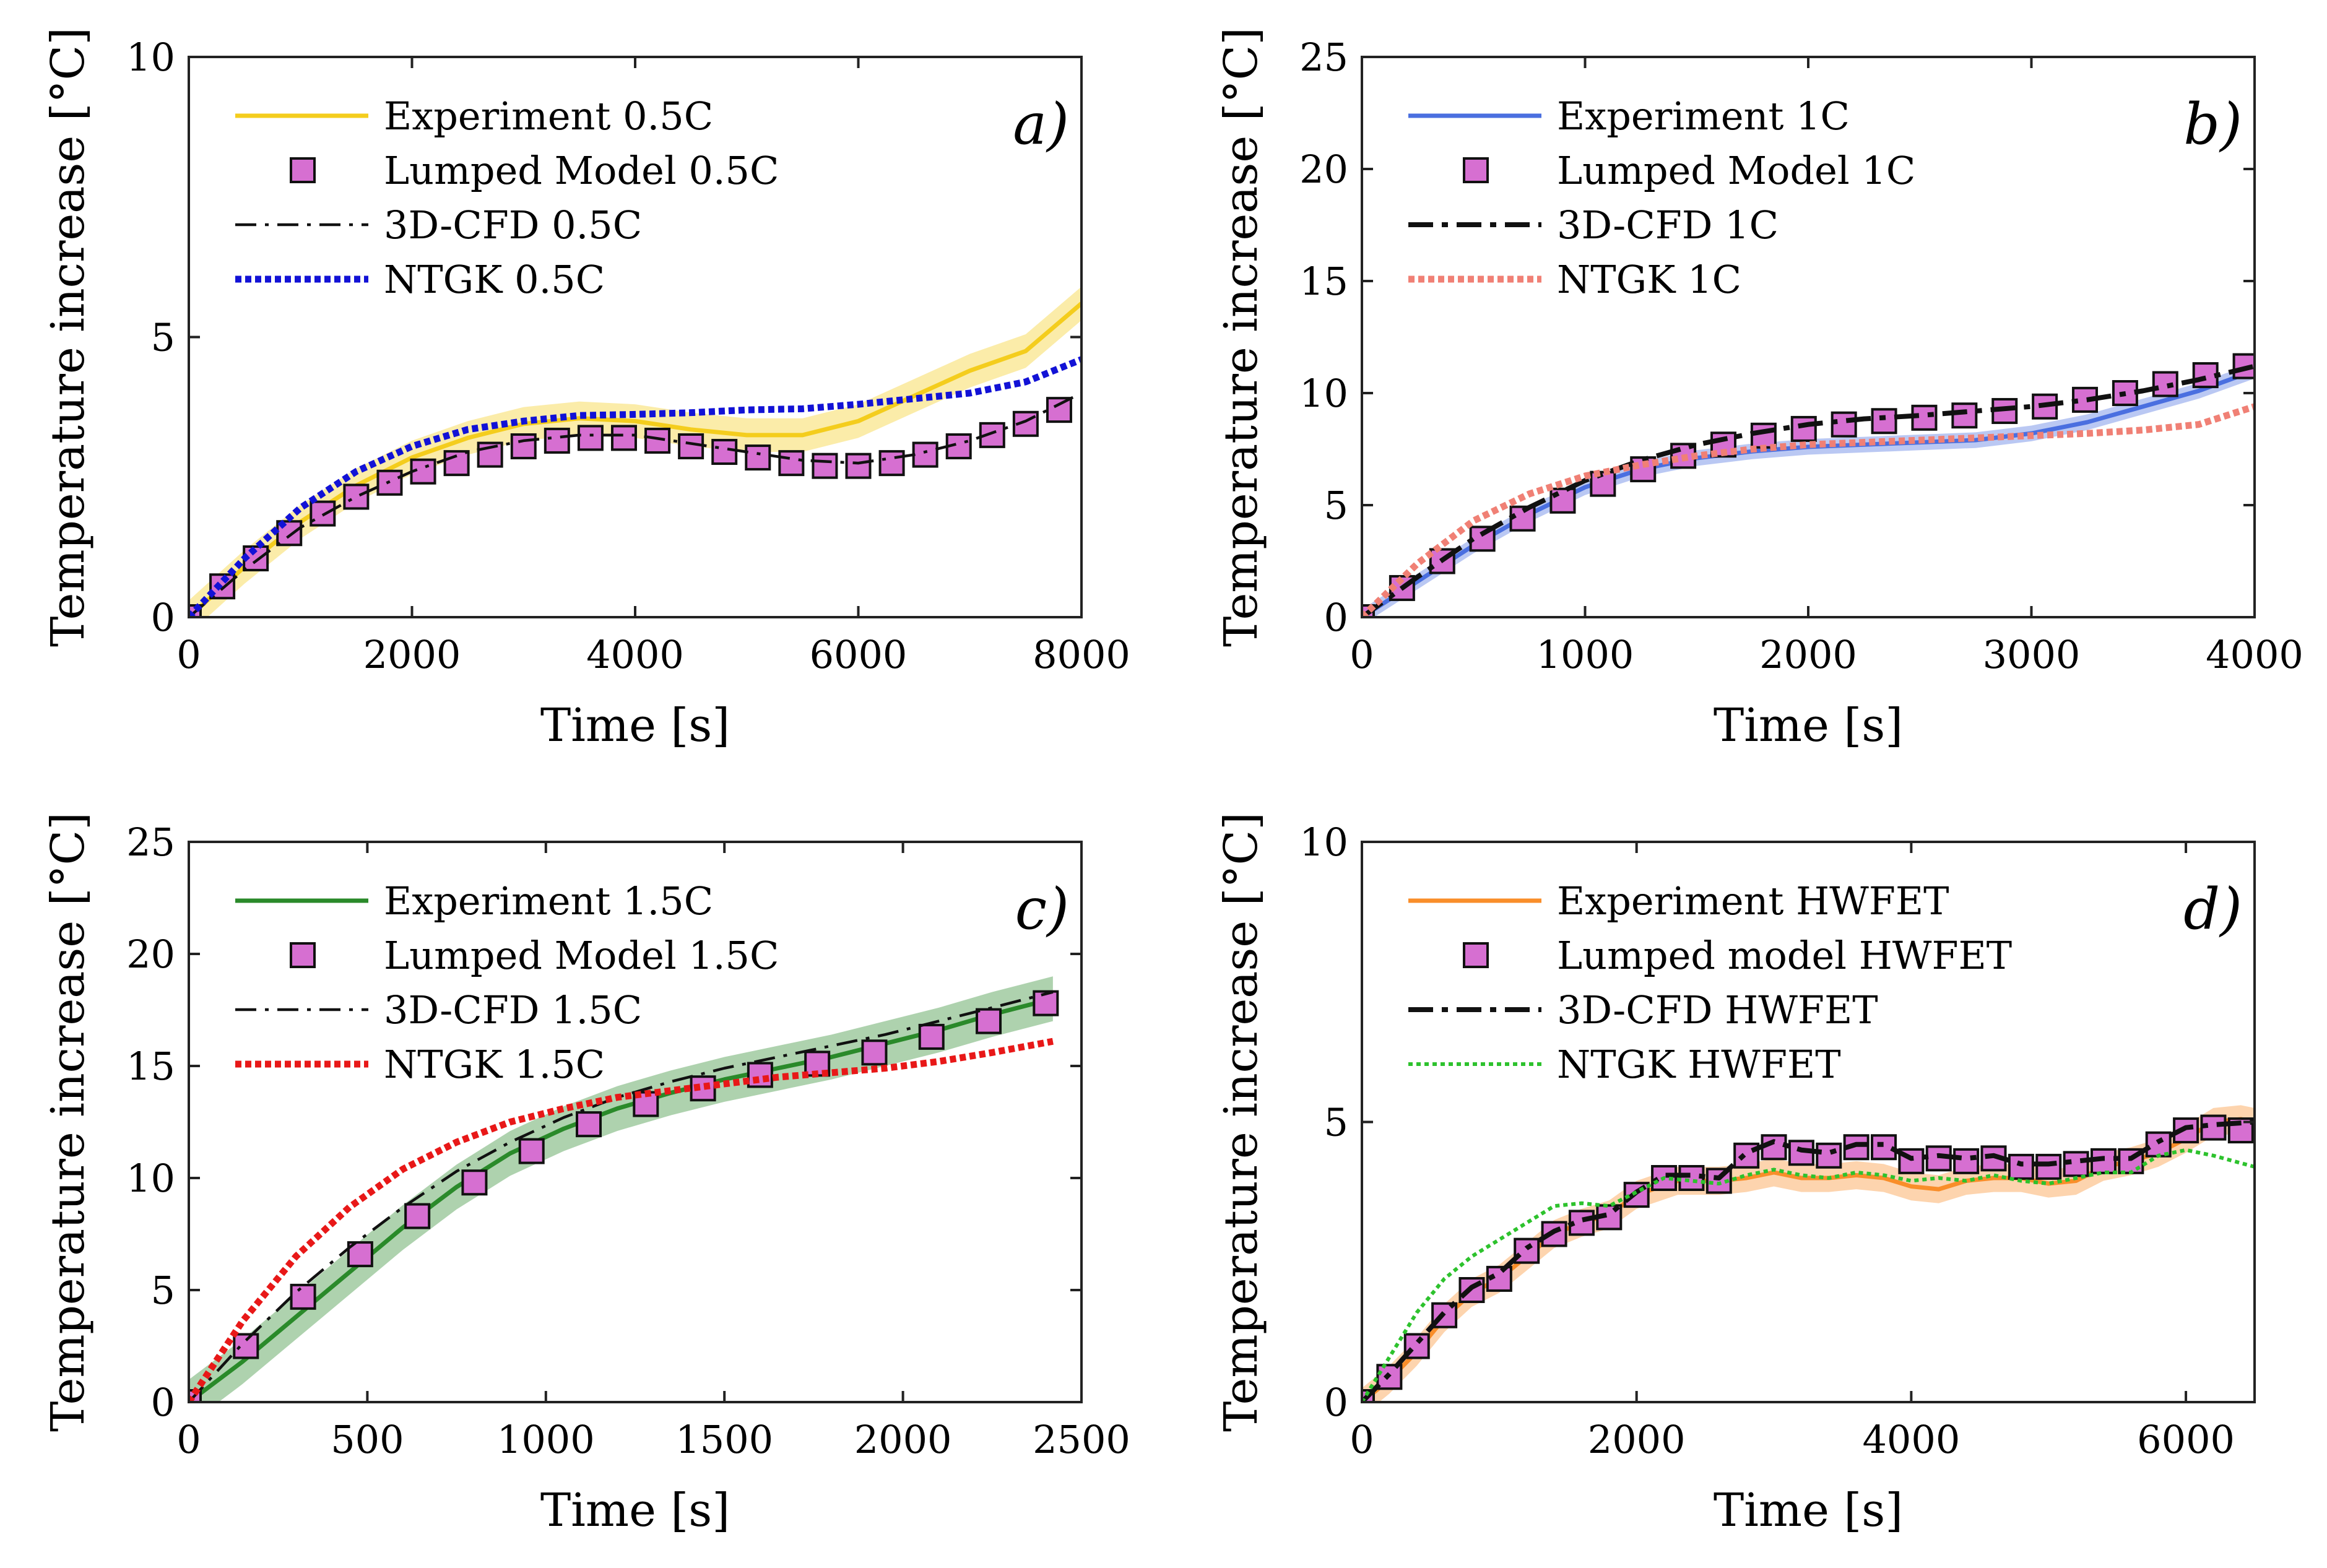 The image size is (2327, 1568). Describe the element at coordinates (150, 954) in the screenshot. I see `y-tick-label: 20` at that location.